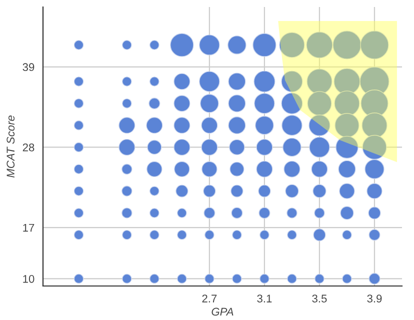 This screenshot has width=414, height=320. Describe the element at coordinates (223, 312) in the screenshot. I see `x-axis-title: GPA` at that location.